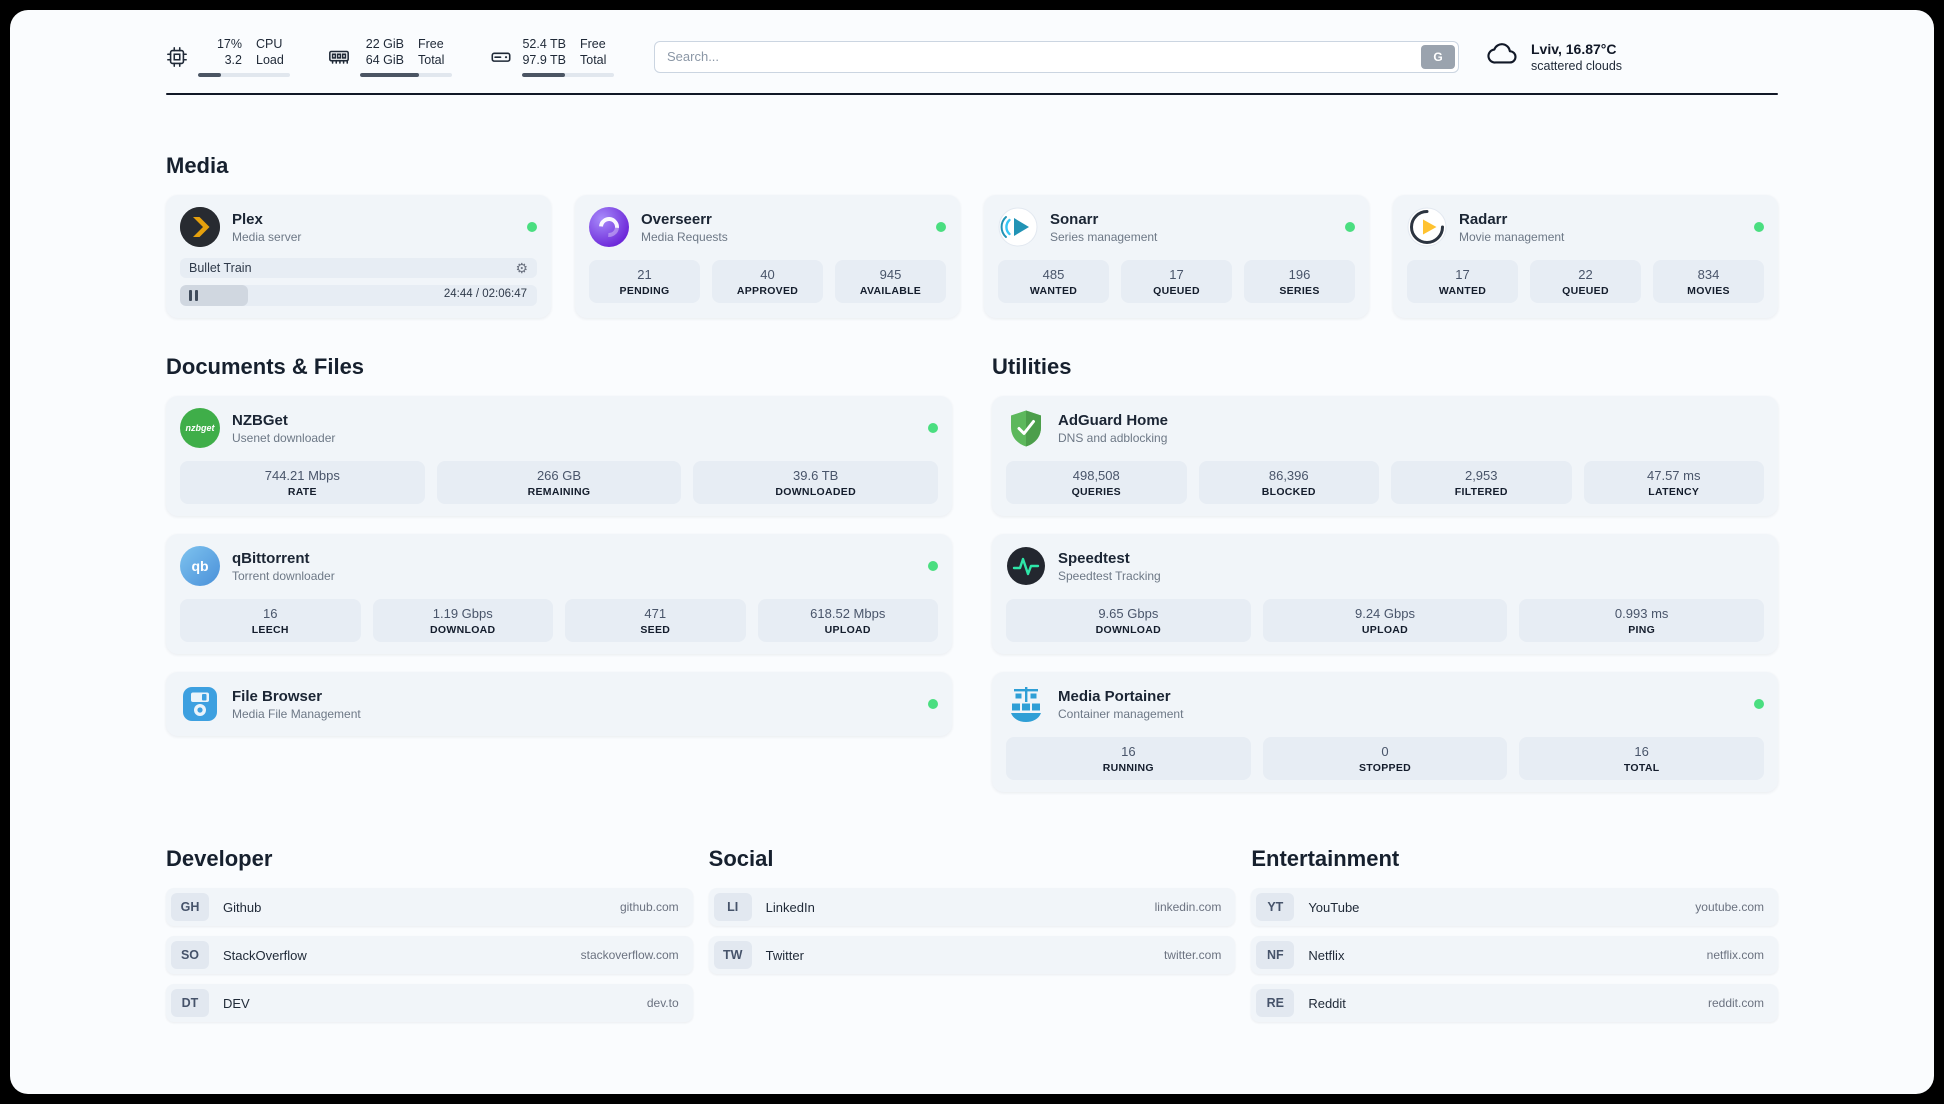  What do you see at coordinates (1462, 274) in the screenshot?
I see `stat-value: 17` at bounding box center [1462, 274].